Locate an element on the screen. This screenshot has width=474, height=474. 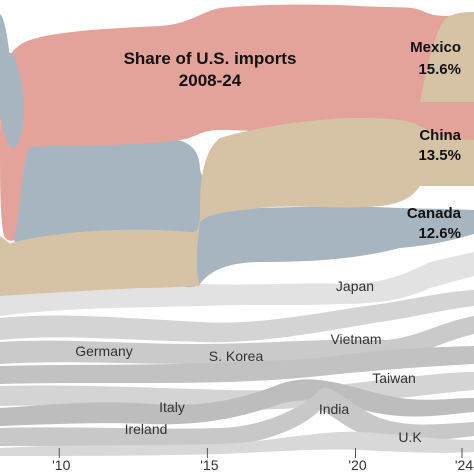
x-axis-ticks: '10 '15 '20 '24 is located at coordinates (262, 460).